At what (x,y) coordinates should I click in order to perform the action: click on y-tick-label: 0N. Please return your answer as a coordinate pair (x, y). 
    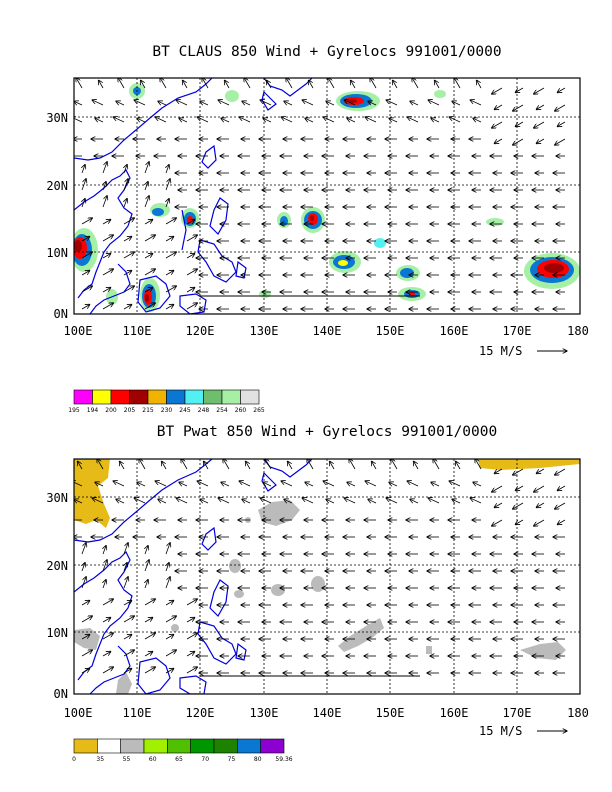
    Looking at the image, I should click on (61, 314).